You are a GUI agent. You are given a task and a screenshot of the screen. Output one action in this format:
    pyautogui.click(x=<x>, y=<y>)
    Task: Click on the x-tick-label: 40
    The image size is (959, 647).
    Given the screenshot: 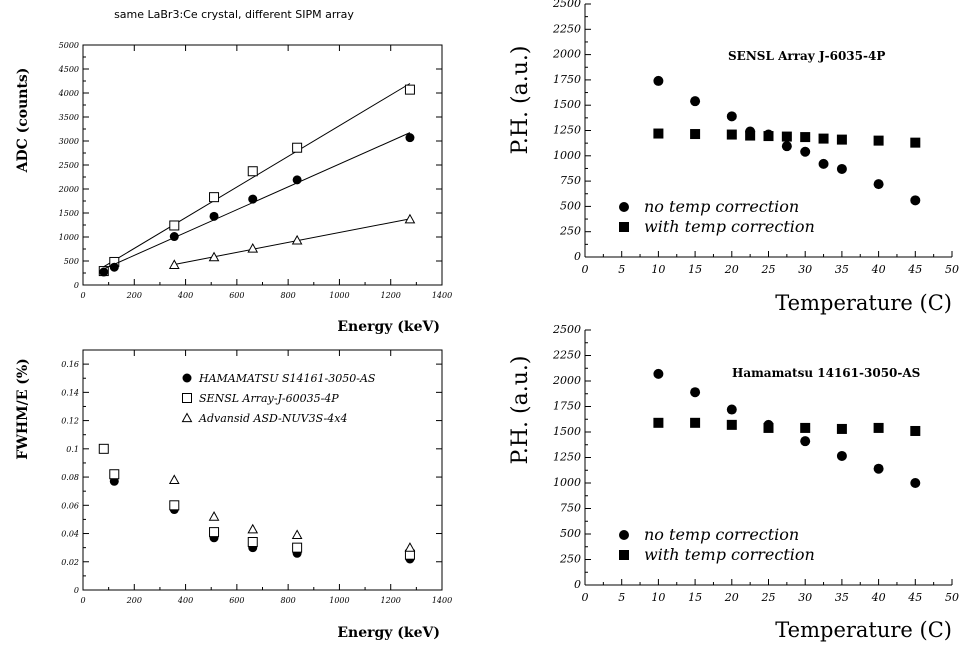 What is the action you would take?
    pyautogui.click(x=878, y=597)
    